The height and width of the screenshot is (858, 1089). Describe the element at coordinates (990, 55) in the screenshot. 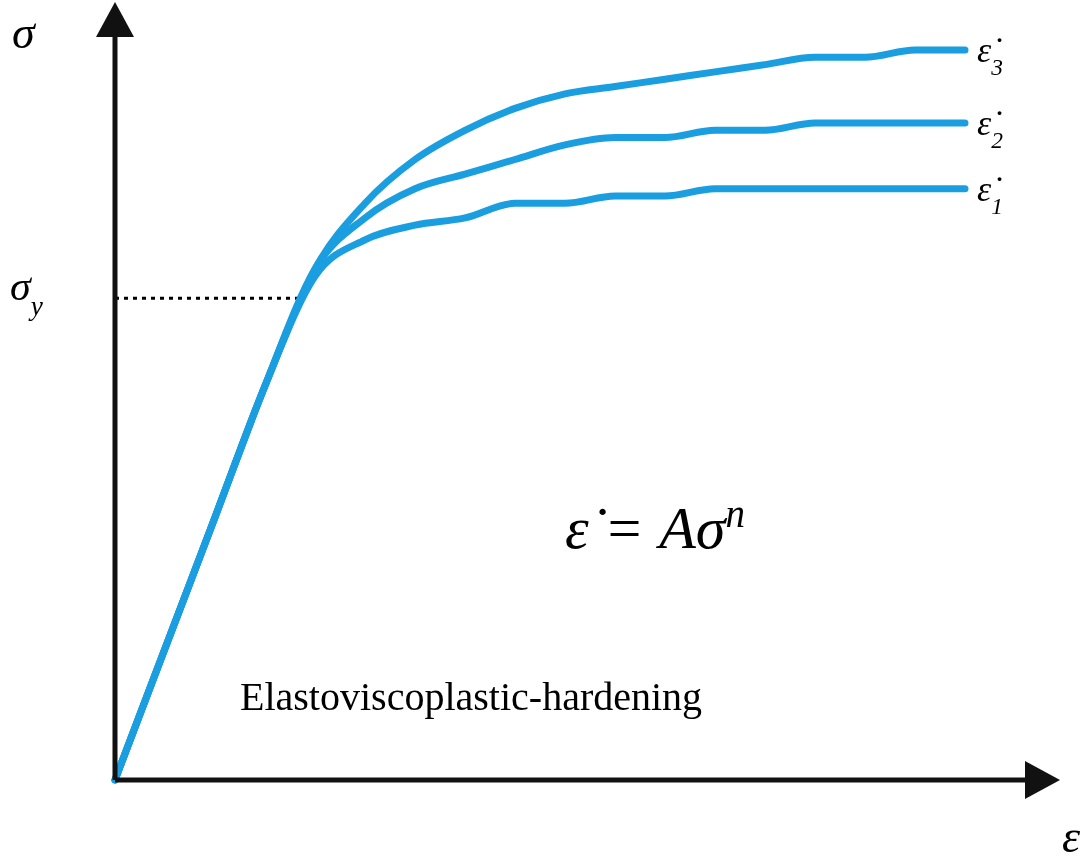

I see `series-label: ε̇$_{3}$` at that location.